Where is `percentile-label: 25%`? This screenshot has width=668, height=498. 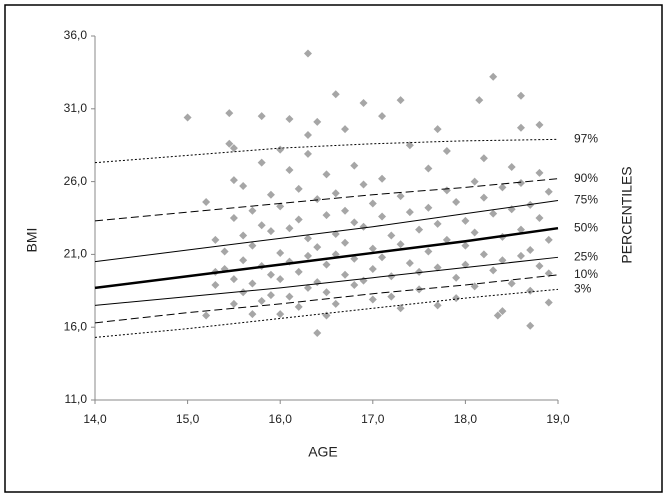 percentile-label: 25% is located at coordinates (586, 256).